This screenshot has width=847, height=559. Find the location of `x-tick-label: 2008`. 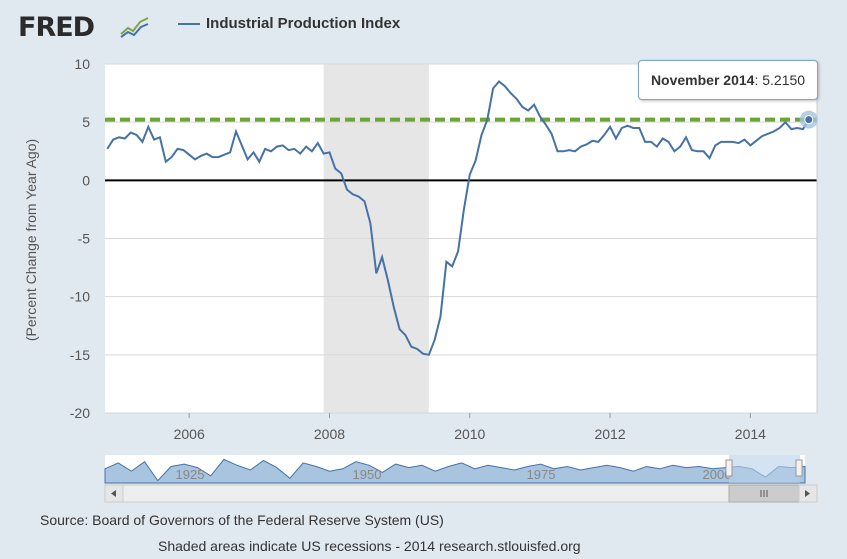

x-tick-label: 2008 is located at coordinates (329, 434).